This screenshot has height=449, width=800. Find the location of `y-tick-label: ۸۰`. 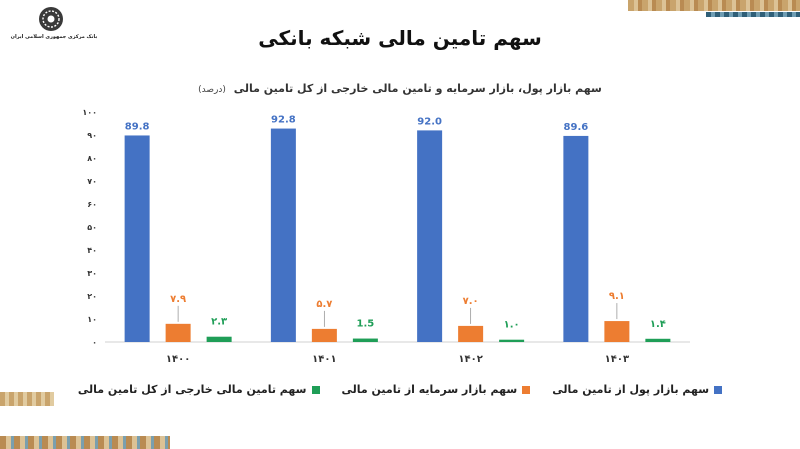

y-tick-label: ۸۰ is located at coordinates (92, 158).